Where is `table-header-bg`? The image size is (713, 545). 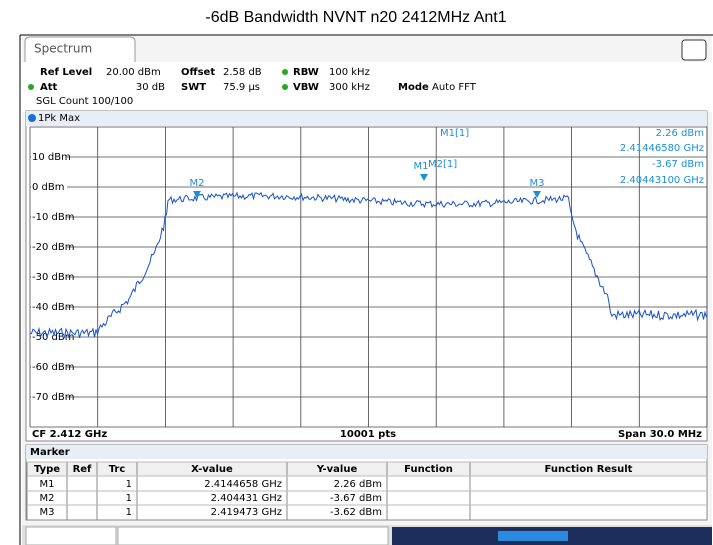 table-header-bg is located at coordinates (367, 469).